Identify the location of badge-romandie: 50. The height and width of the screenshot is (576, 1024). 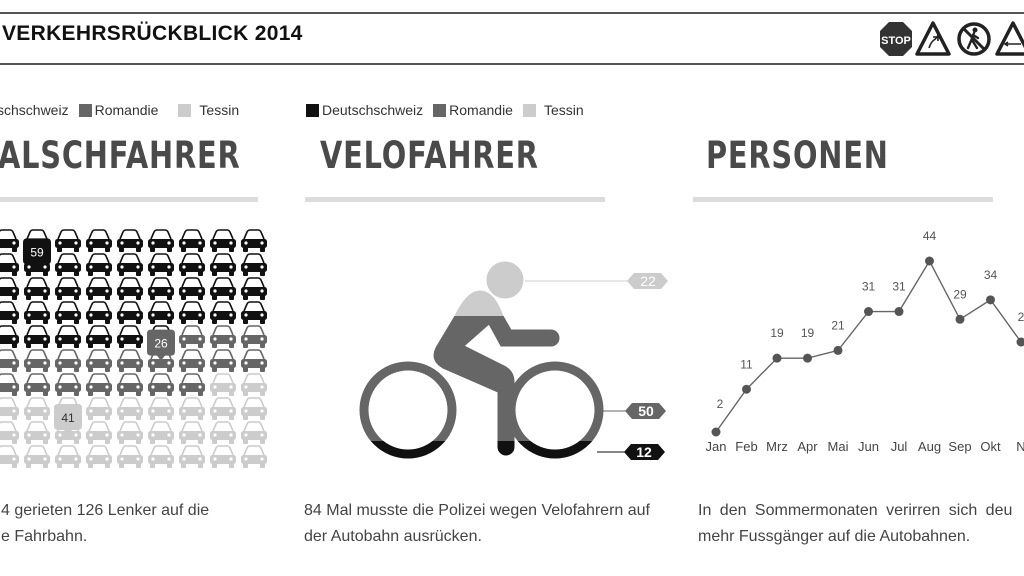
(645, 411).